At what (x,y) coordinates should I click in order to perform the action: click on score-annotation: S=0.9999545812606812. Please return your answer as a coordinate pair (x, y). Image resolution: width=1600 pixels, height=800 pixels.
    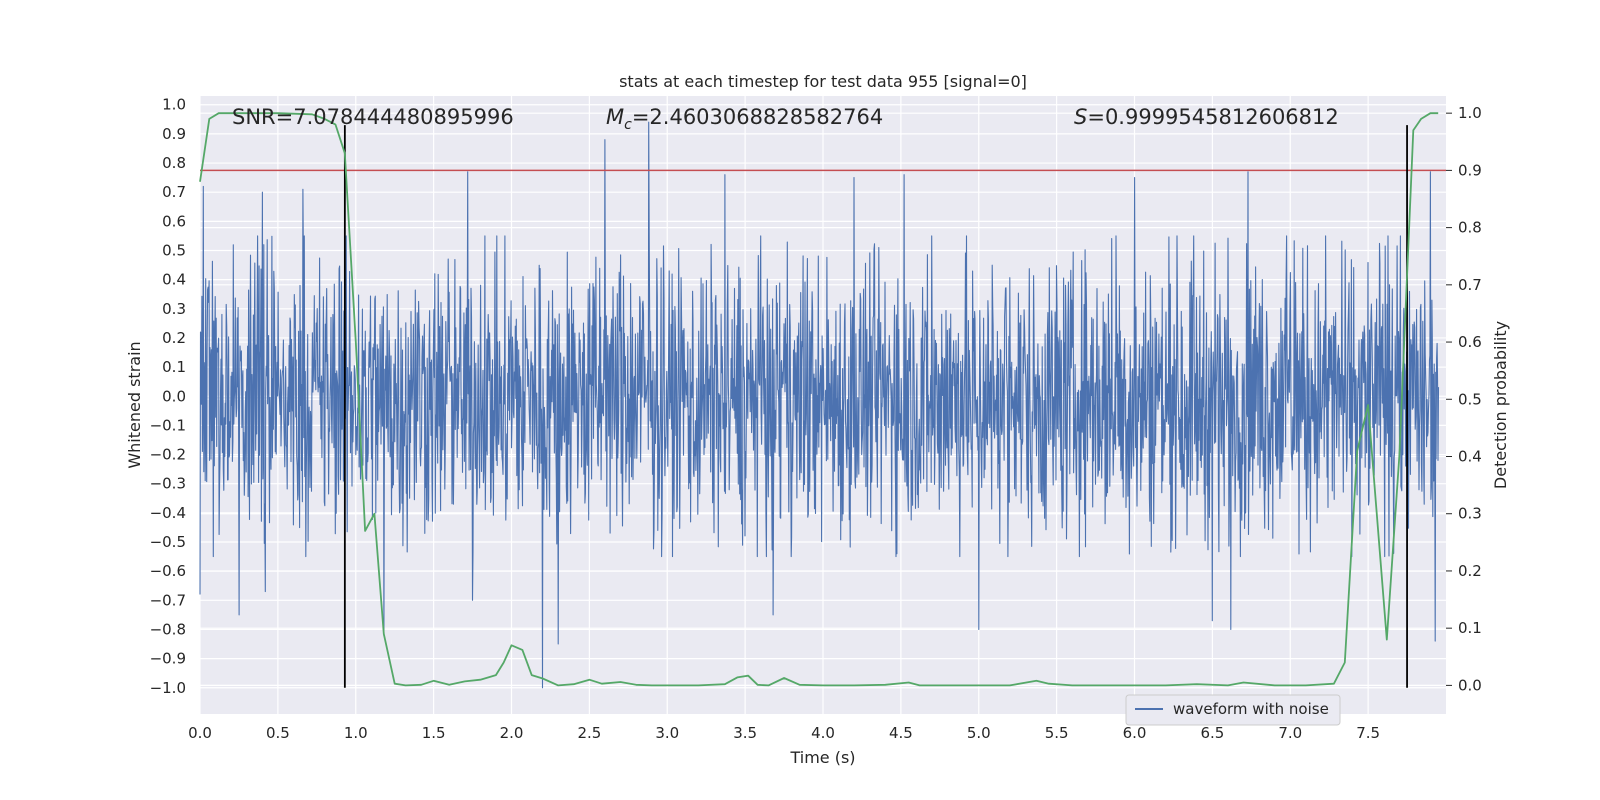
    Looking at the image, I should click on (1206, 117).